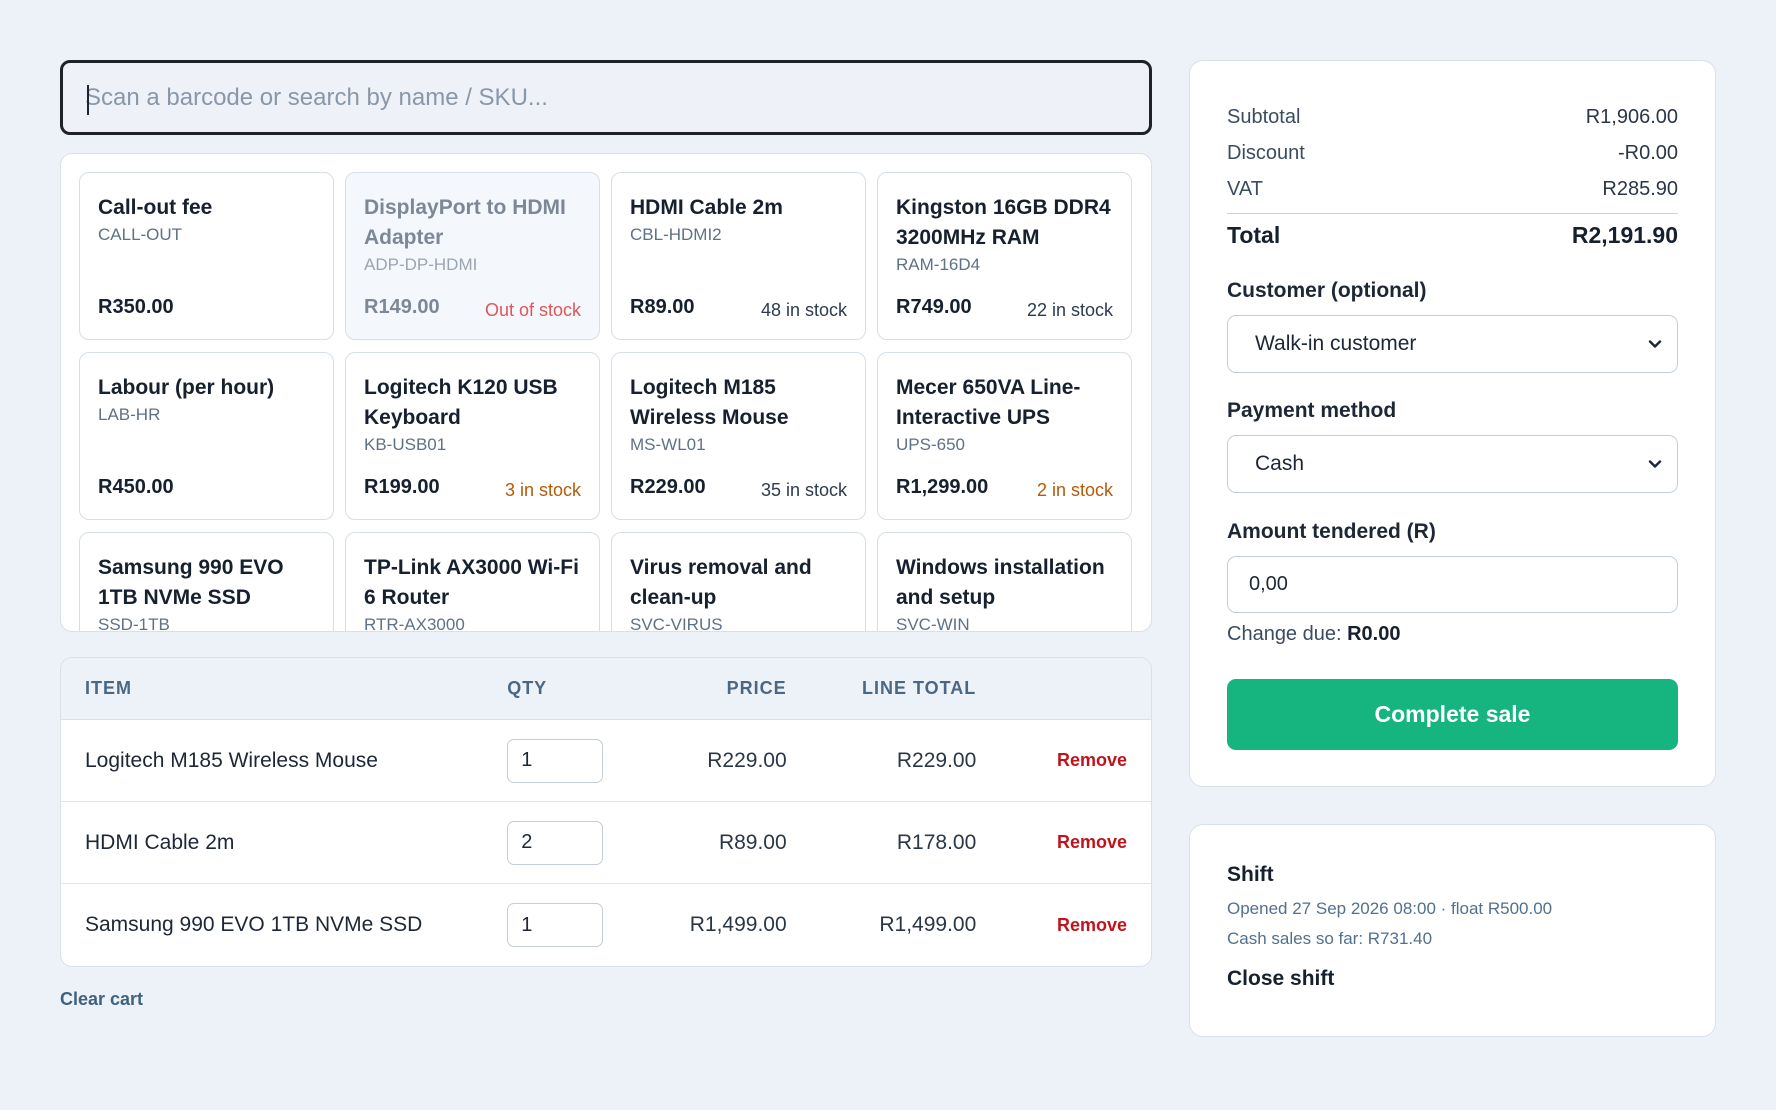  I want to click on vat-row: VAT R285.90, so click(1452, 189).